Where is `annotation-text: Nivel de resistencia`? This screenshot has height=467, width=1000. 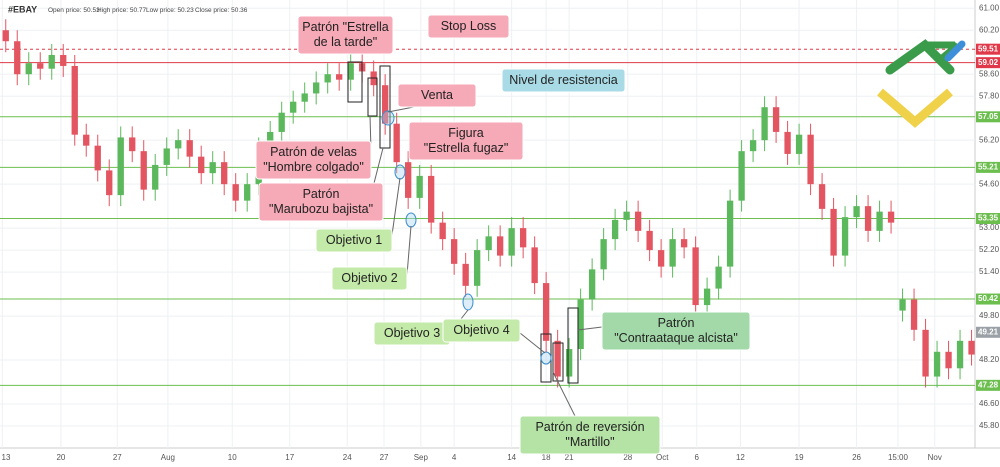
annotation-text: Nivel de resistencia is located at coordinates (563, 80).